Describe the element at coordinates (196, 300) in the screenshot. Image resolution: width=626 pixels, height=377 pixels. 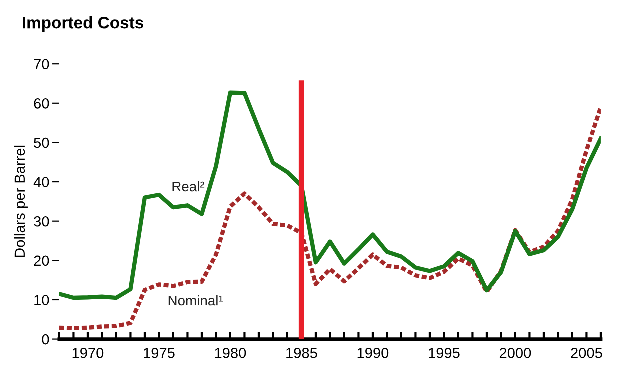
I see `series-label: Nominal¹` at that location.